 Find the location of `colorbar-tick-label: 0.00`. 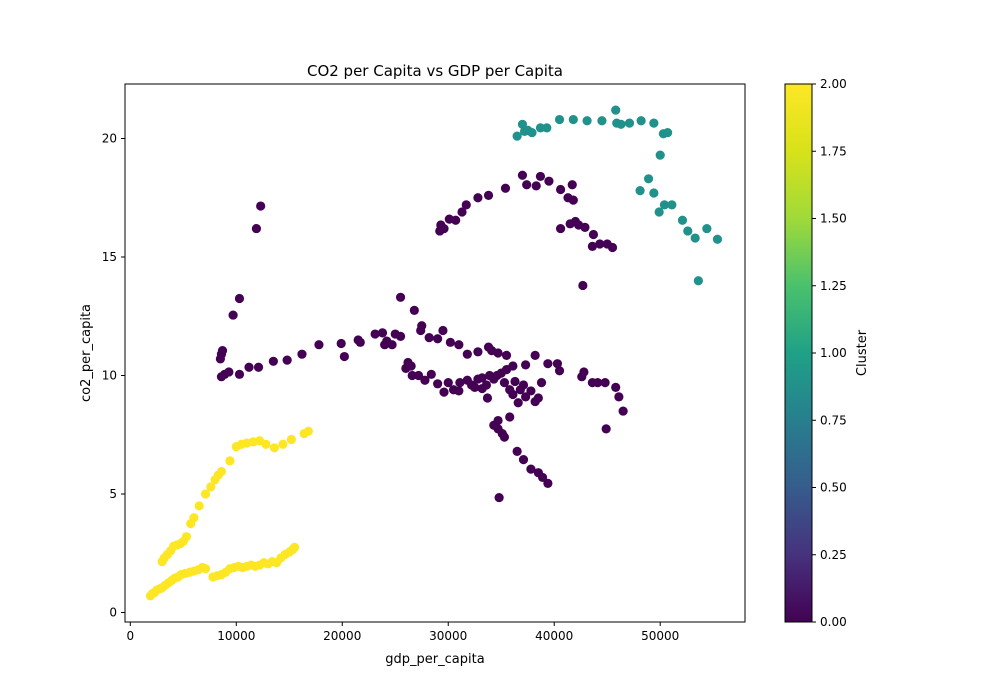

colorbar-tick-label: 0.00 is located at coordinates (833, 622).